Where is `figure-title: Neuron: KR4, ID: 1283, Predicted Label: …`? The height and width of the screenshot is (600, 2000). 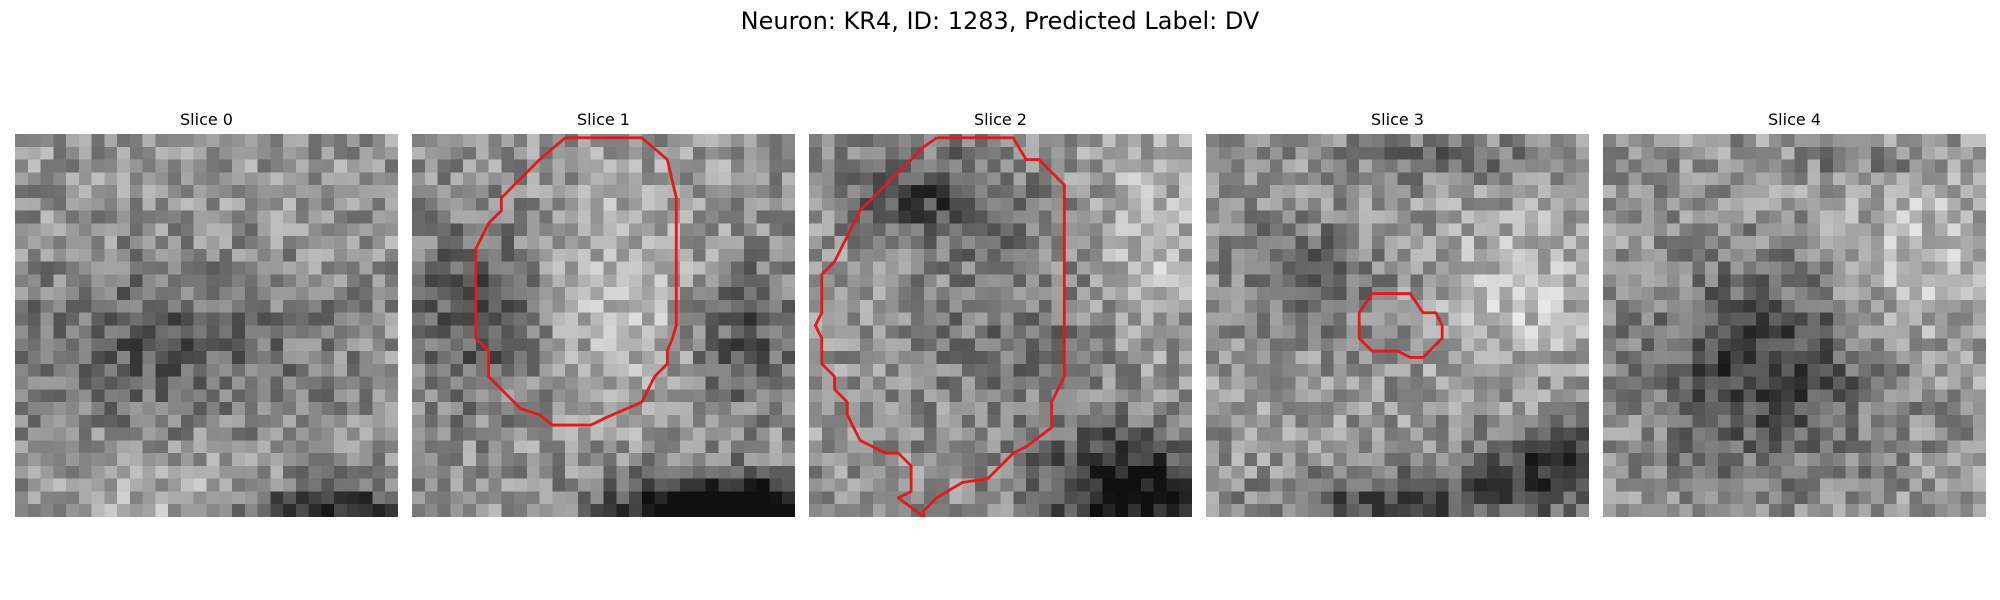 figure-title: Neuron: KR4, ID: 1283, Predicted Label: … is located at coordinates (1000, 21).